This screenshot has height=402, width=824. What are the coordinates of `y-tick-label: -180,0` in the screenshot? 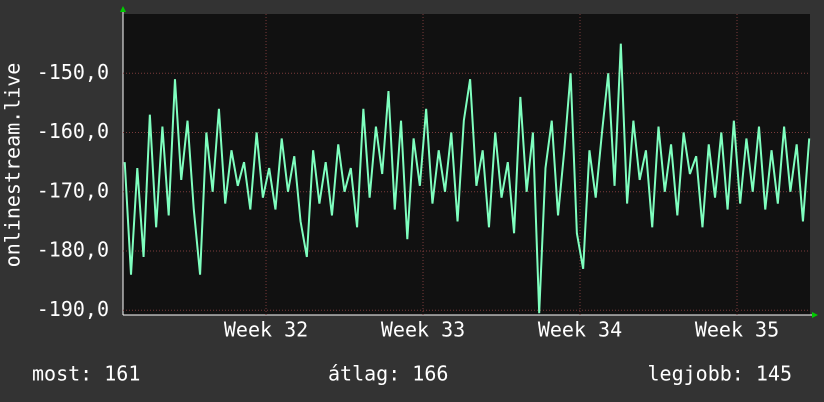 It's located at (73, 250).